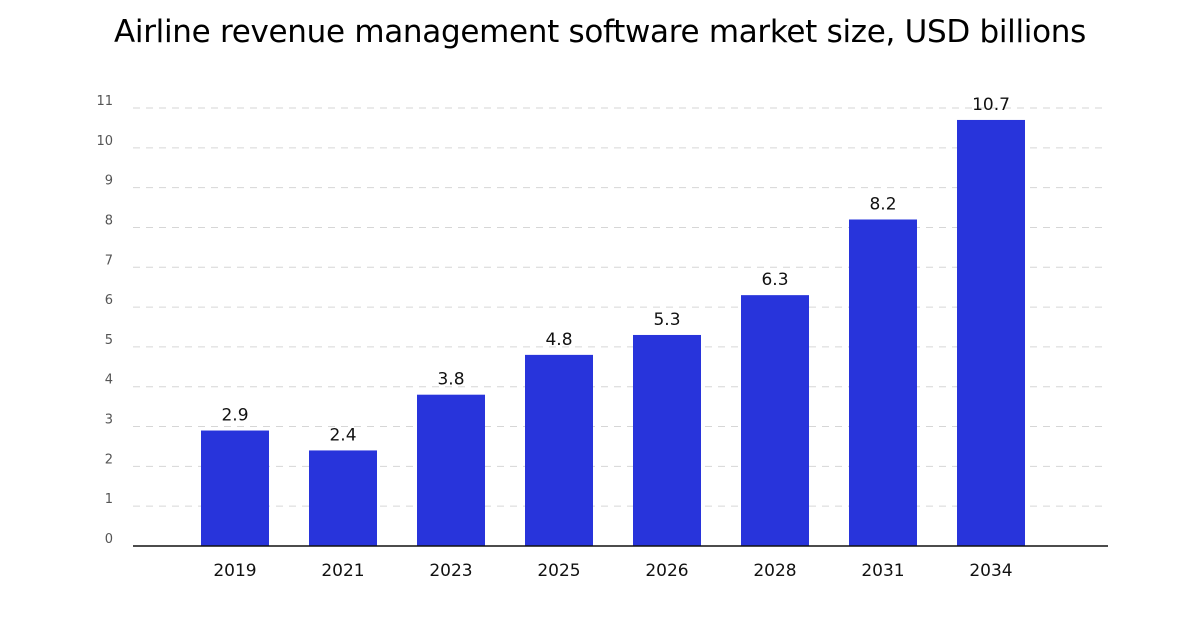  What do you see at coordinates (109, 539) in the screenshot?
I see `y-tick-label: 0` at bounding box center [109, 539].